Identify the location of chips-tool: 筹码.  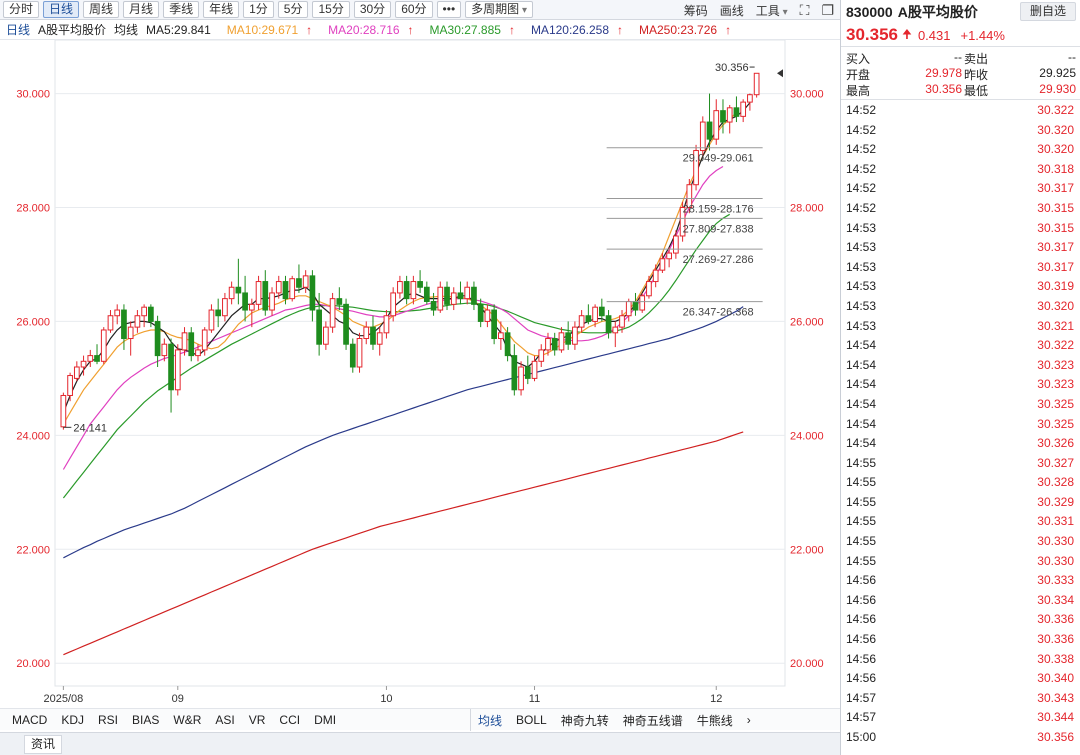
(695, 10).